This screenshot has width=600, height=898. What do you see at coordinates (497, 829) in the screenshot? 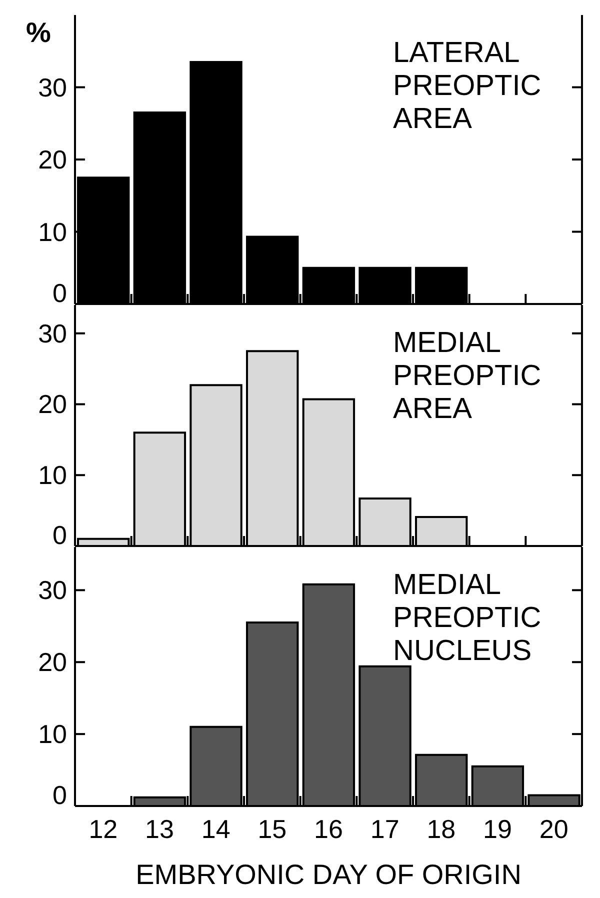
I see `x-tick-label: 19` at bounding box center [497, 829].